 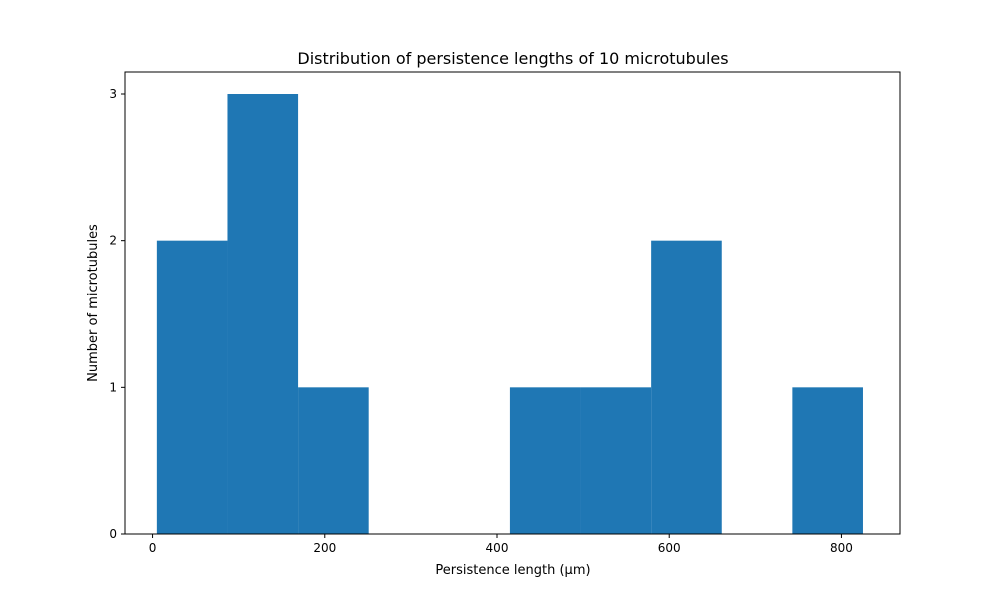 I want to click on x-tick-label: 600, so click(x=669, y=548).